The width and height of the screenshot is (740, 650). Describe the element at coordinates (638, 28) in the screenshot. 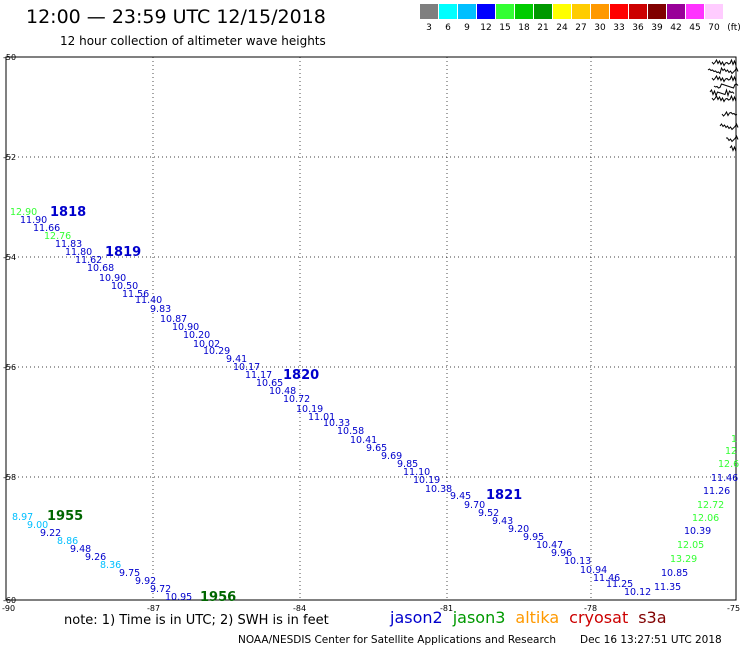

I see `legend-value: 36` at that location.